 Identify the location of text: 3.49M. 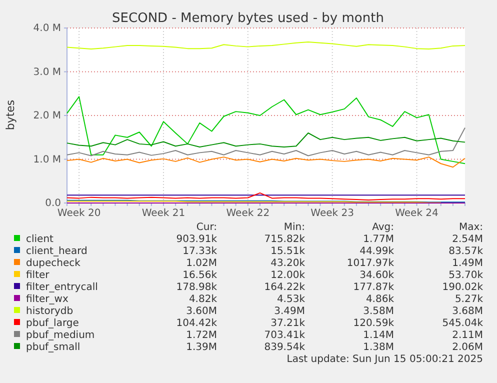
(289, 311).